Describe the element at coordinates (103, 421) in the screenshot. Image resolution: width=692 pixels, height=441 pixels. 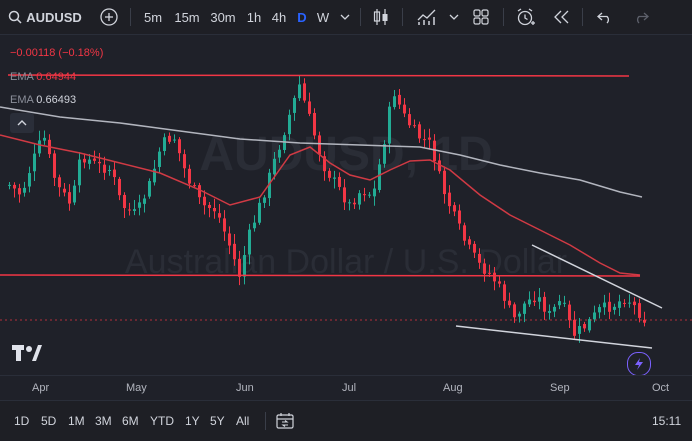
I see `range-3m-button: 3M` at that location.